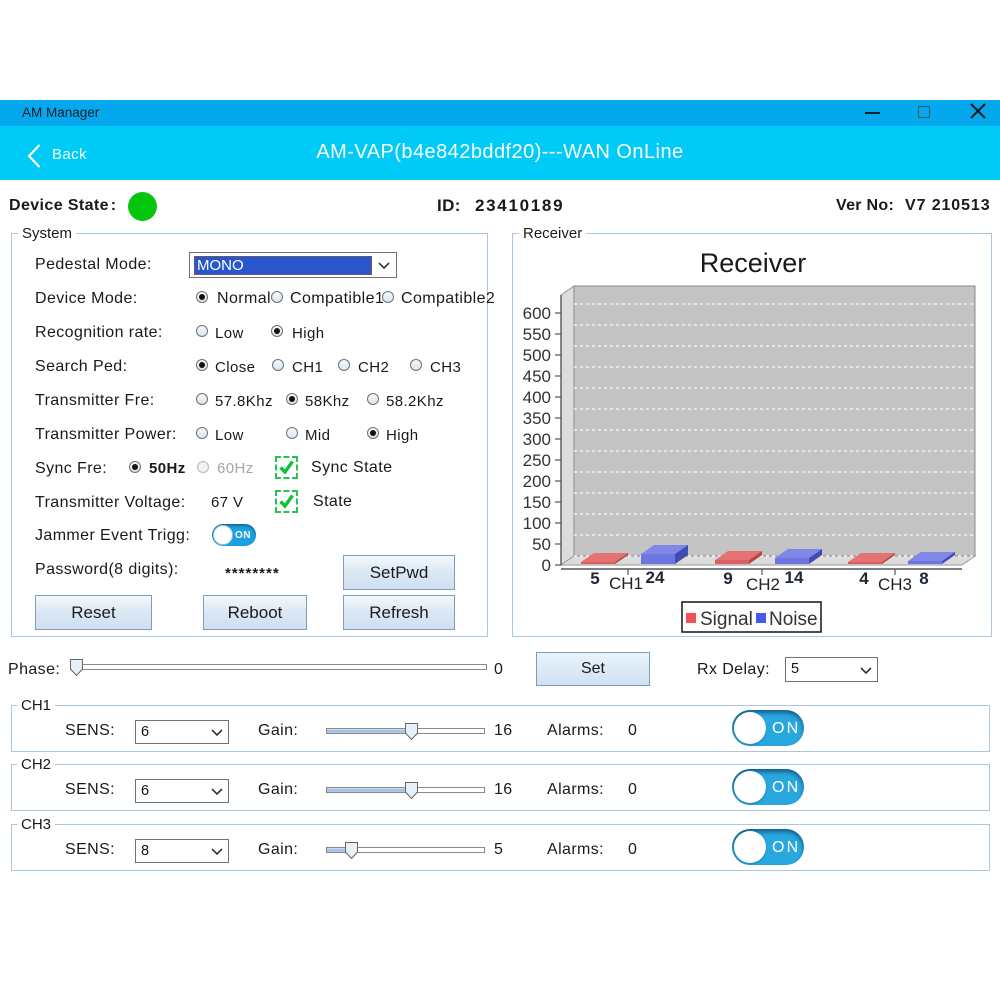  What do you see at coordinates (541, 544) in the screenshot?
I see `svg-text: 50` at bounding box center [541, 544].